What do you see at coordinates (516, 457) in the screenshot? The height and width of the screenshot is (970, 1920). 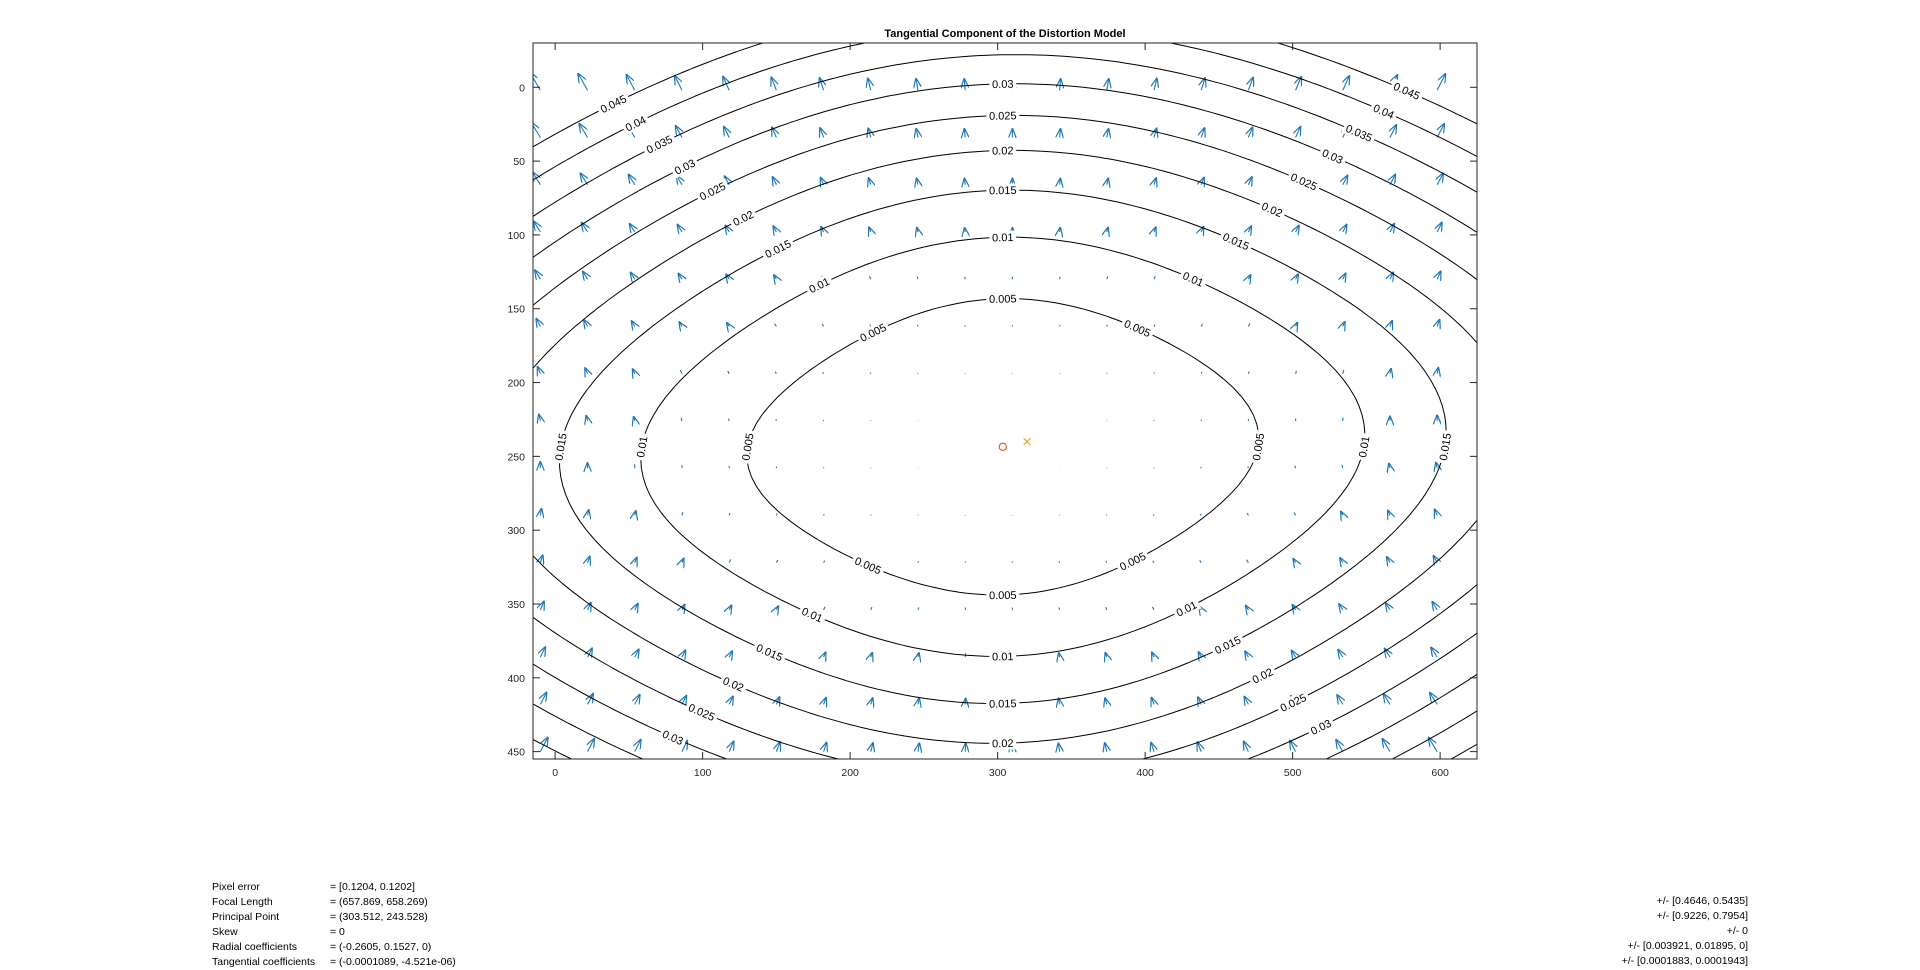 I see `y-tick-label: 250` at bounding box center [516, 457].